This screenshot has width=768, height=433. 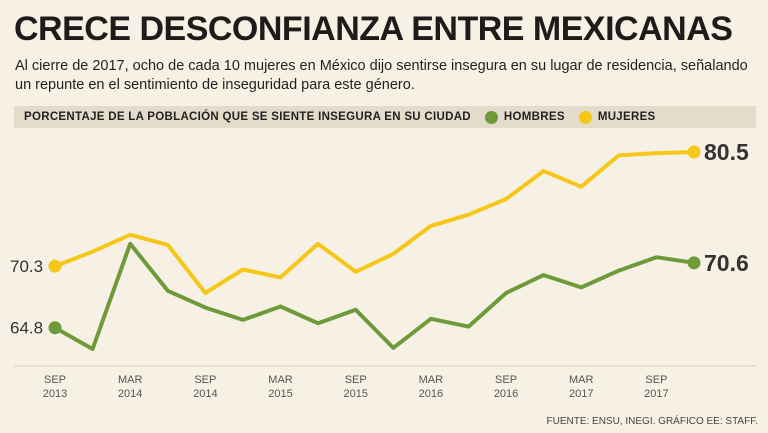 What do you see at coordinates (280, 394) in the screenshot?
I see `x-tick-year-3: 2015` at bounding box center [280, 394].